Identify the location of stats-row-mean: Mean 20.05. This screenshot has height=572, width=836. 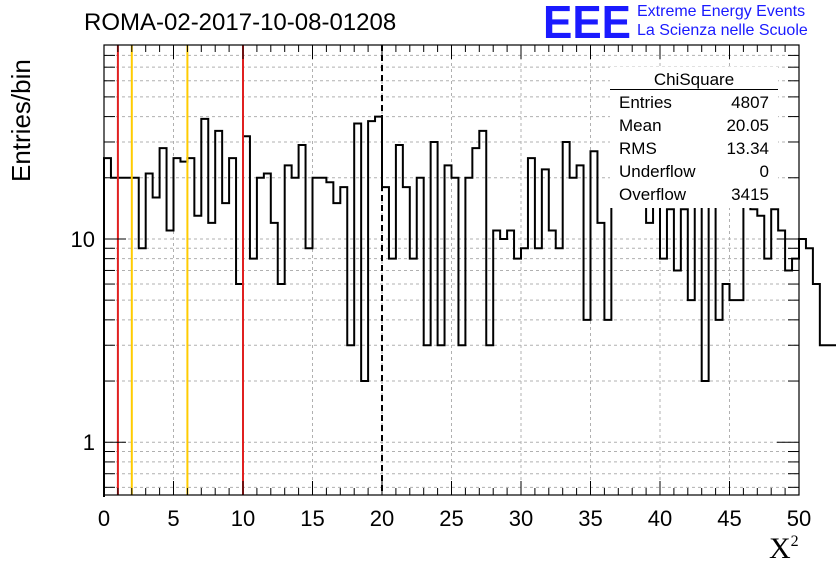
(694, 126).